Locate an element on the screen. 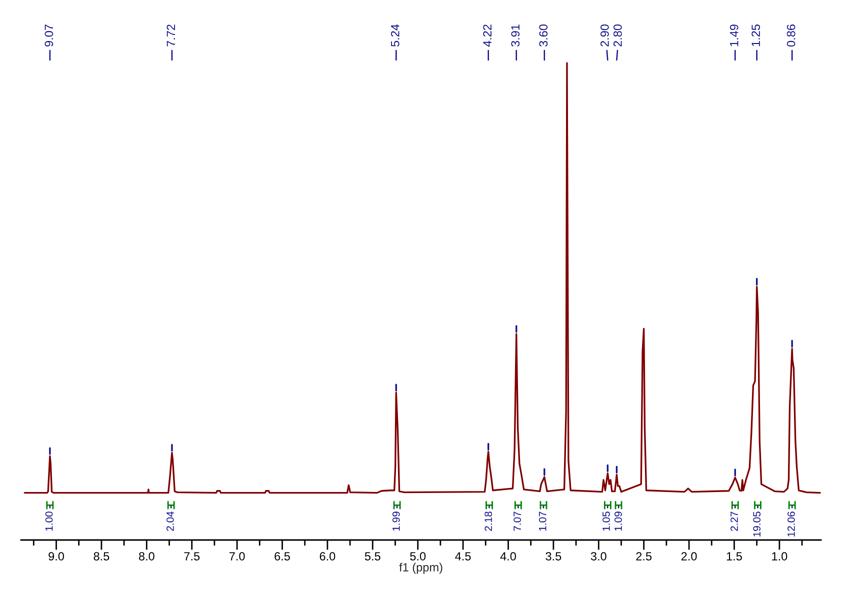 The height and width of the screenshot is (596, 843). x-tick-label: 2.0 is located at coordinates (689, 556).